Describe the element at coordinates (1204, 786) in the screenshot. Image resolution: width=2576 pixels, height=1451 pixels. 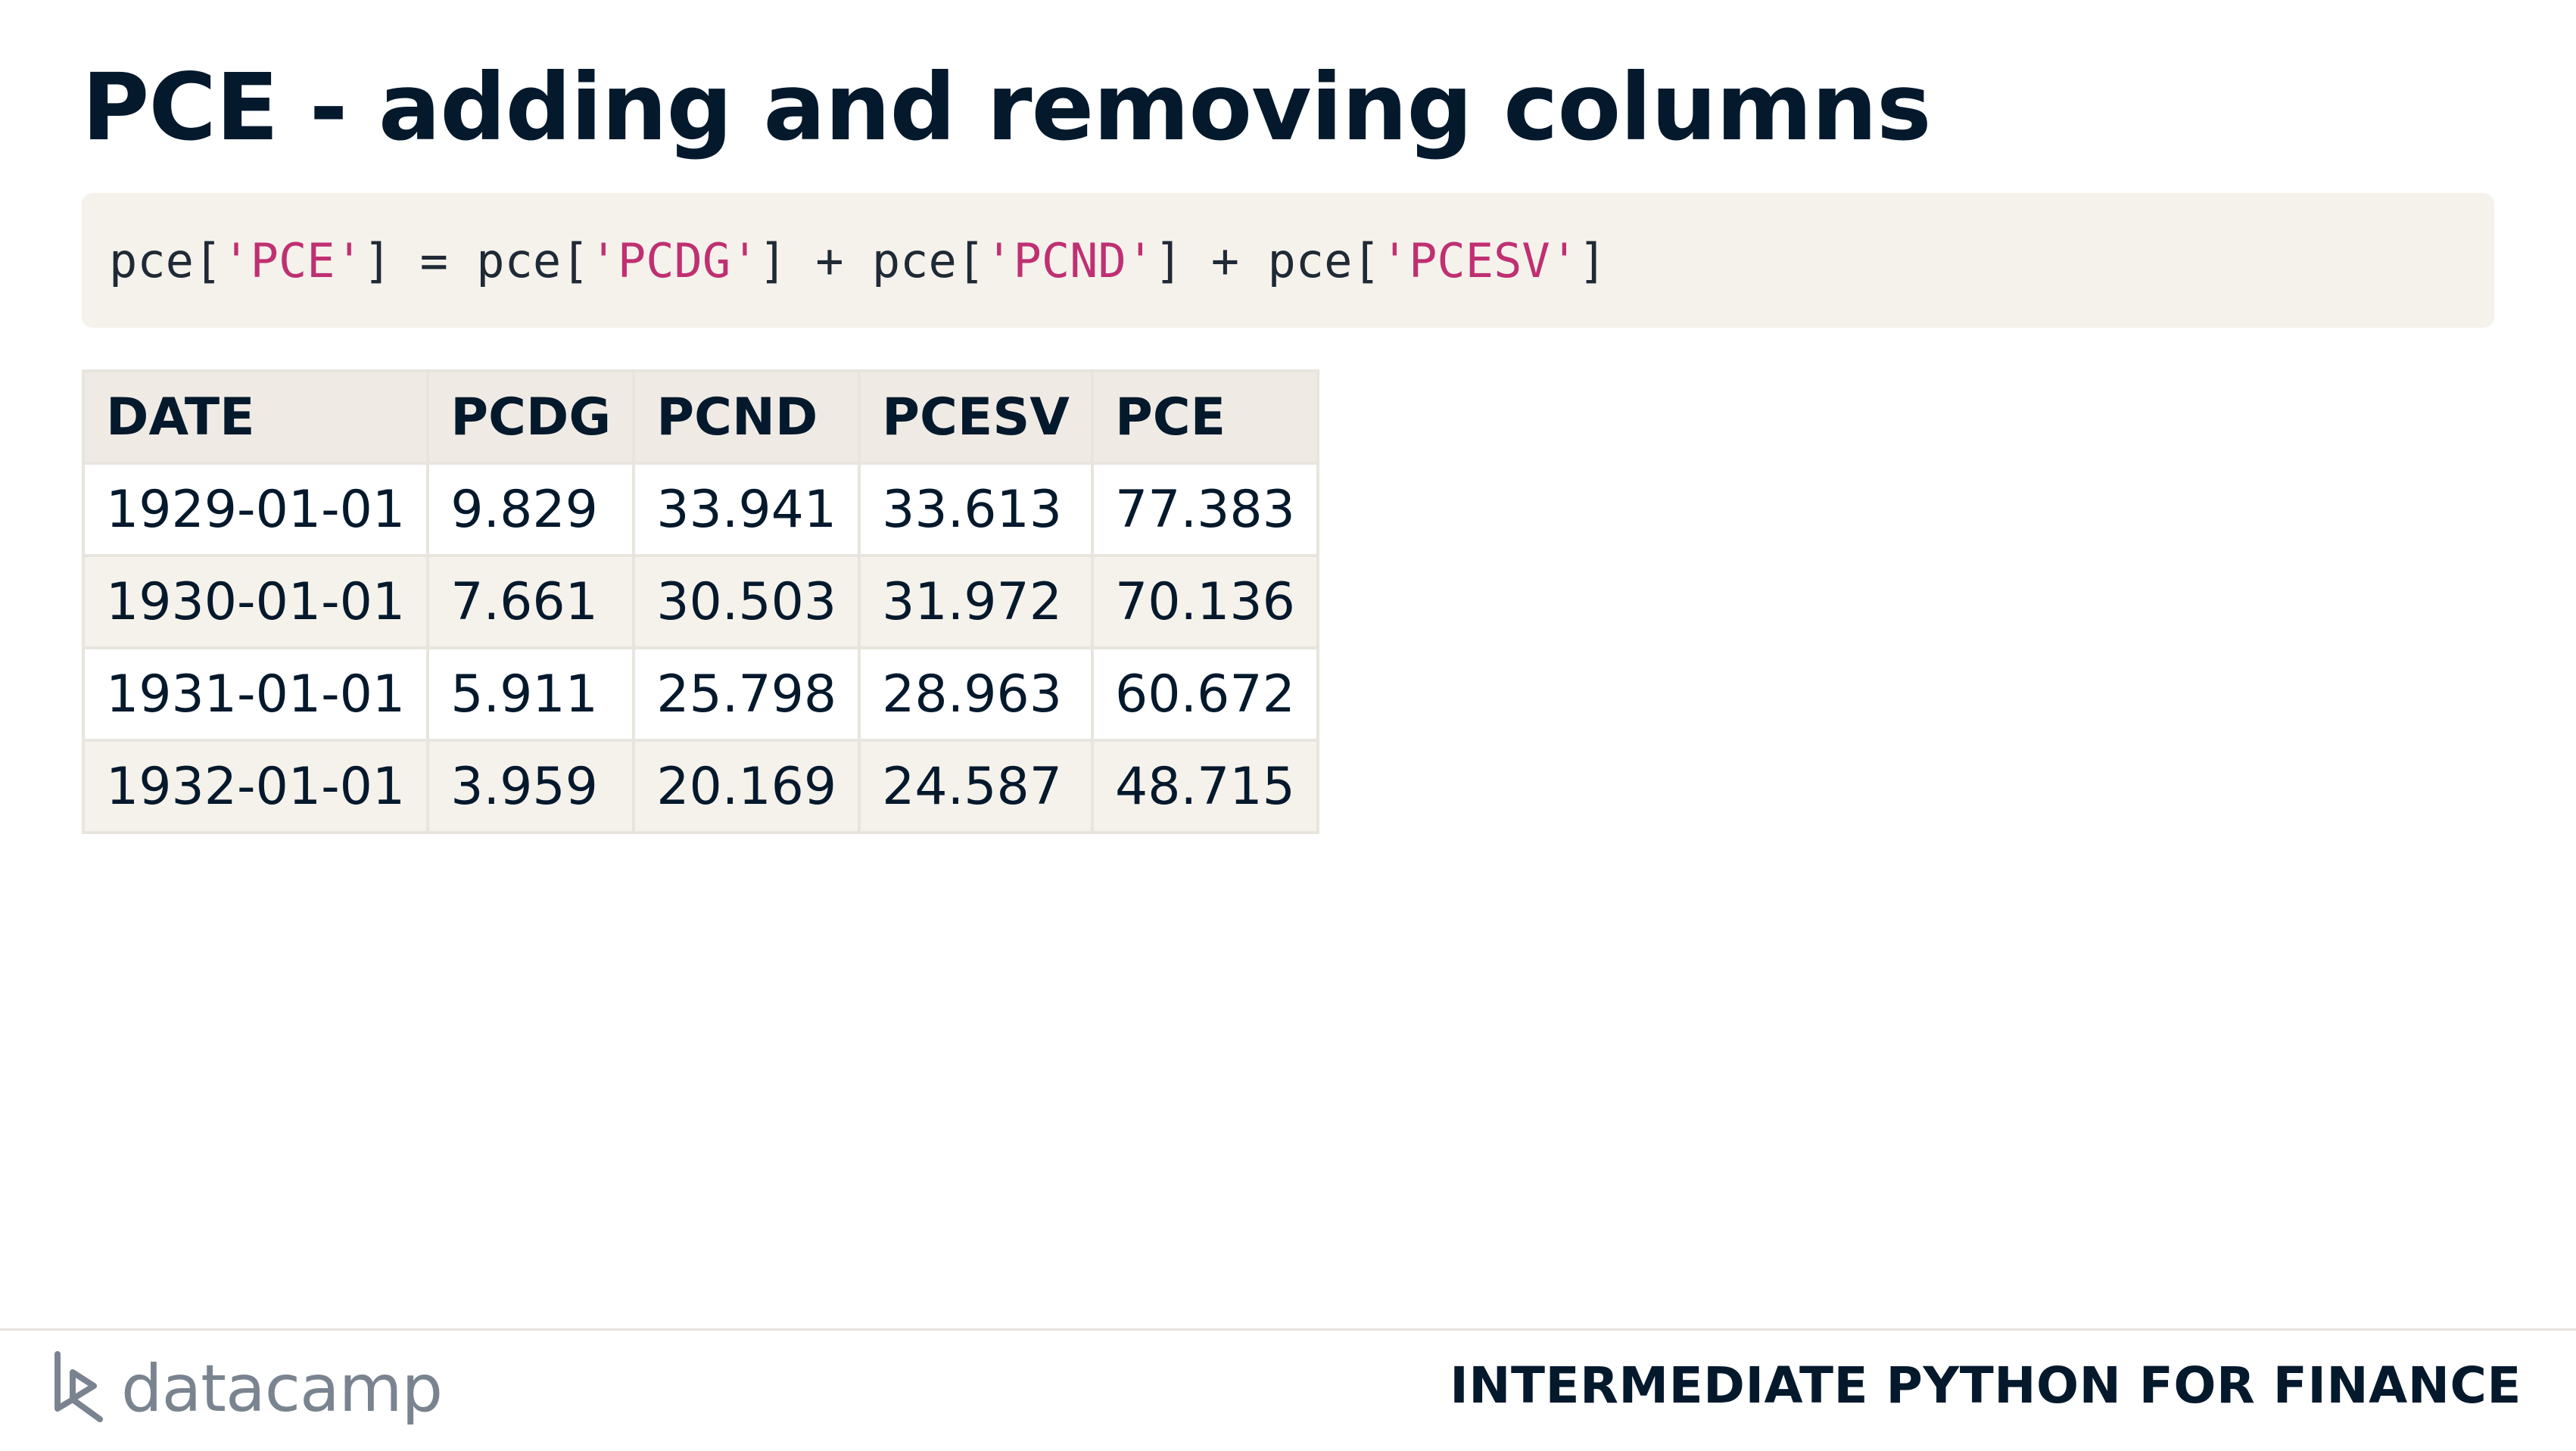
I see `table-cell: 48.715` at that location.